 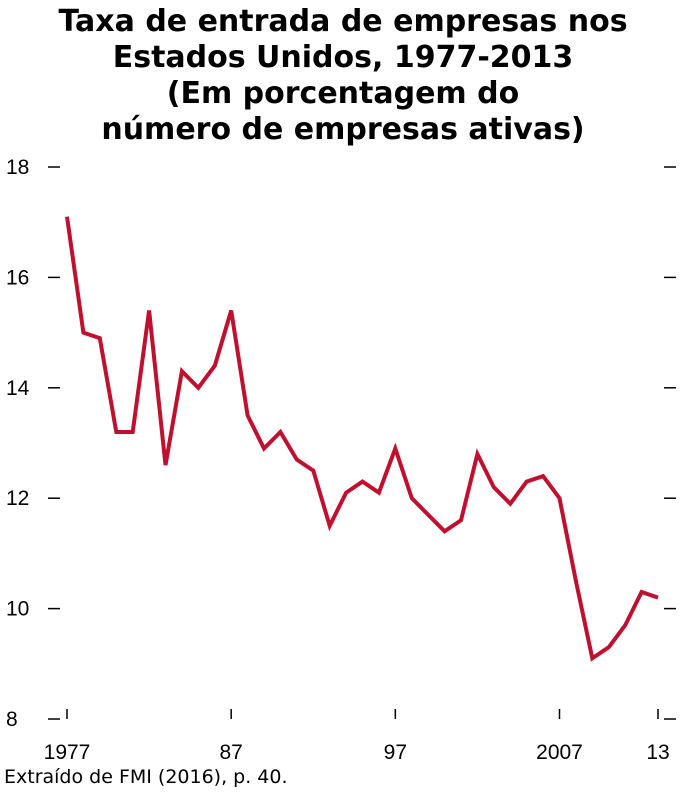 What do you see at coordinates (17, 167) in the screenshot?
I see `y-tick-label: 18` at bounding box center [17, 167].